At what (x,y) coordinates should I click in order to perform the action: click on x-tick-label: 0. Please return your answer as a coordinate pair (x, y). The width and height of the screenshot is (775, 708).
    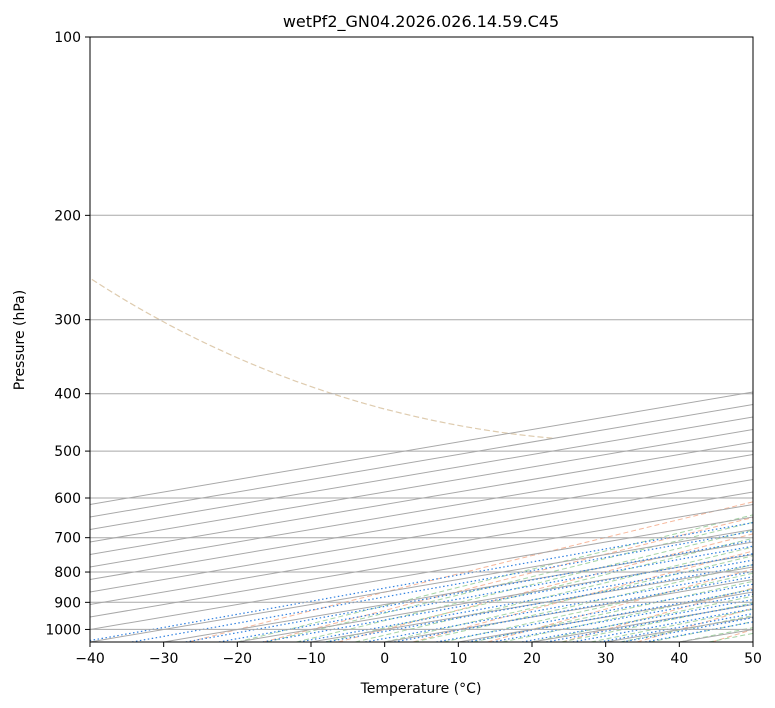
    Looking at the image, I should click on (384, 659).